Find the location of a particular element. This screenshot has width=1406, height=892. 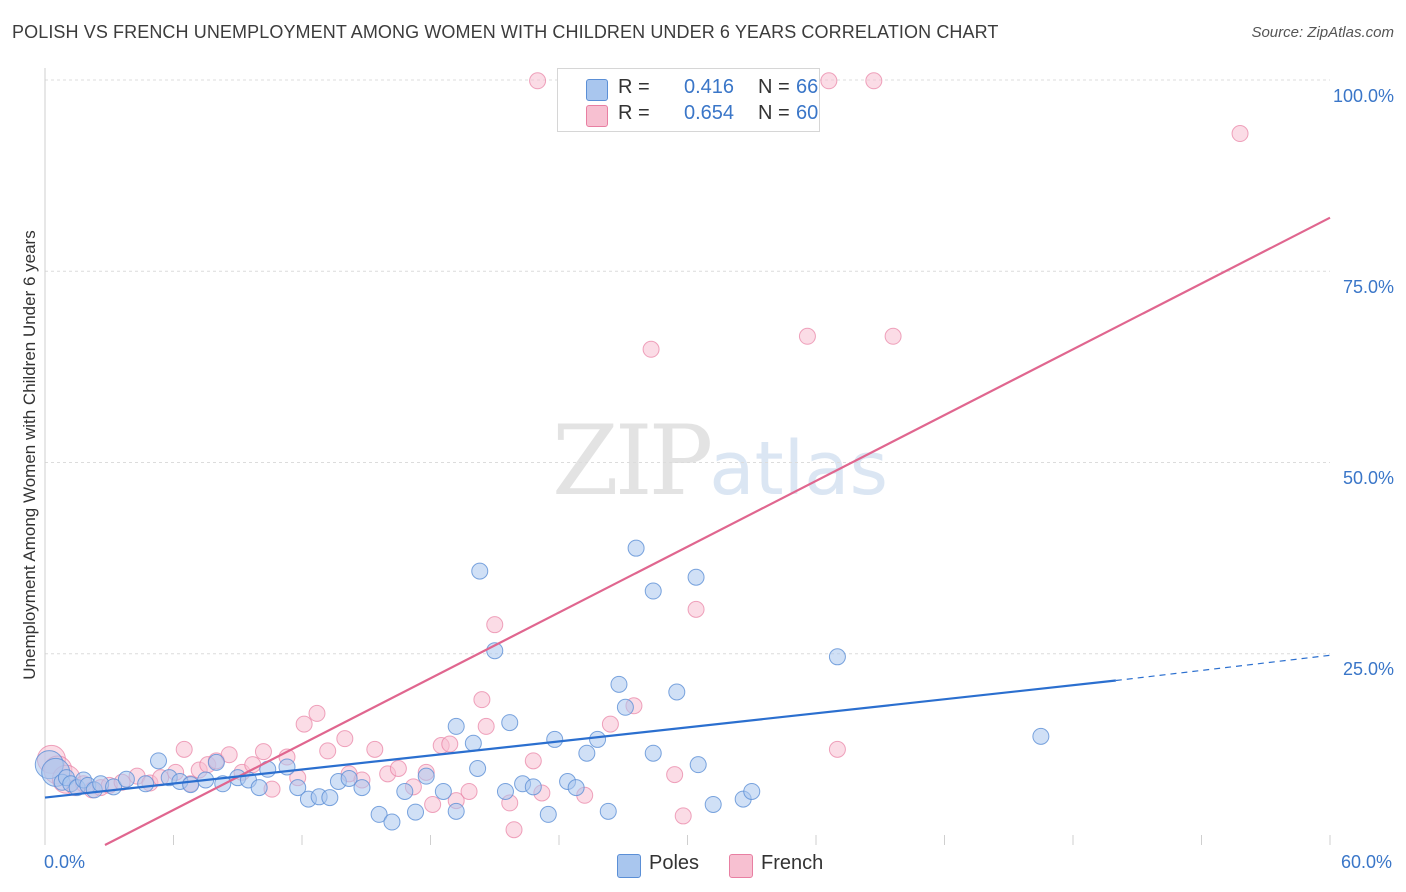

legend-r-value: 0.654 is located at coordinates (709, 113).